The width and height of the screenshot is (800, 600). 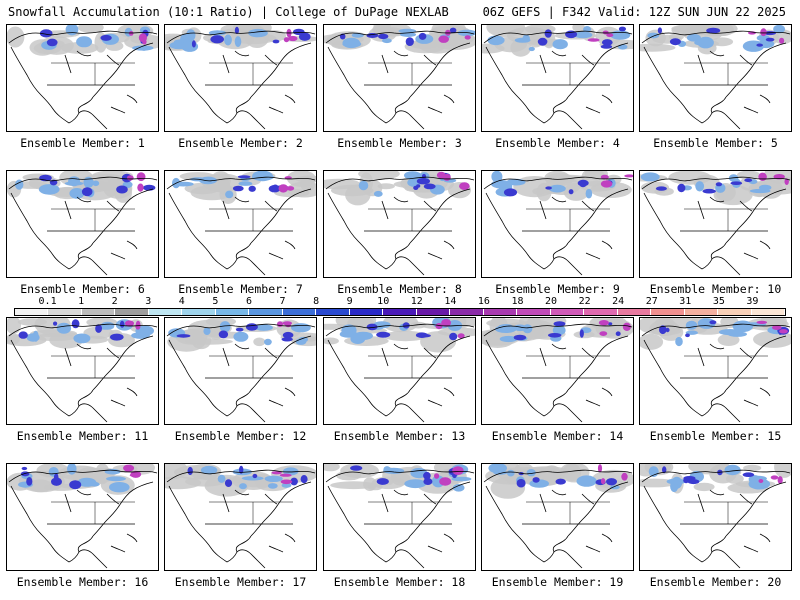 What do you see at coordinates (240, 436) in the screenshot?
I see `ensemble-member-label: Ensemble Member: 12` at bounding box center [240, 436].